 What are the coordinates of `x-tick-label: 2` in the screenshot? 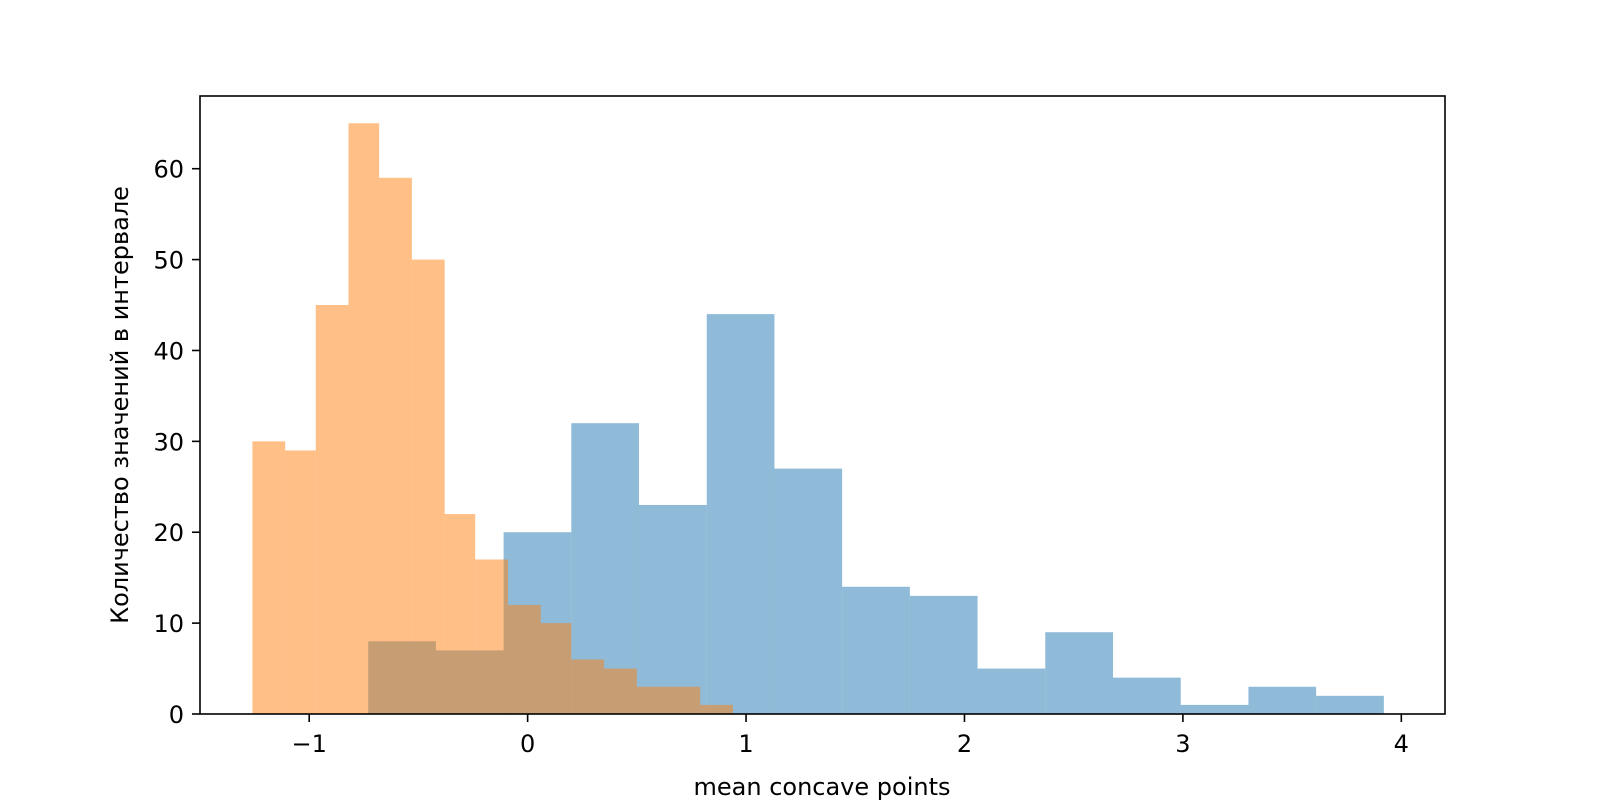 It's located at (964, 744).